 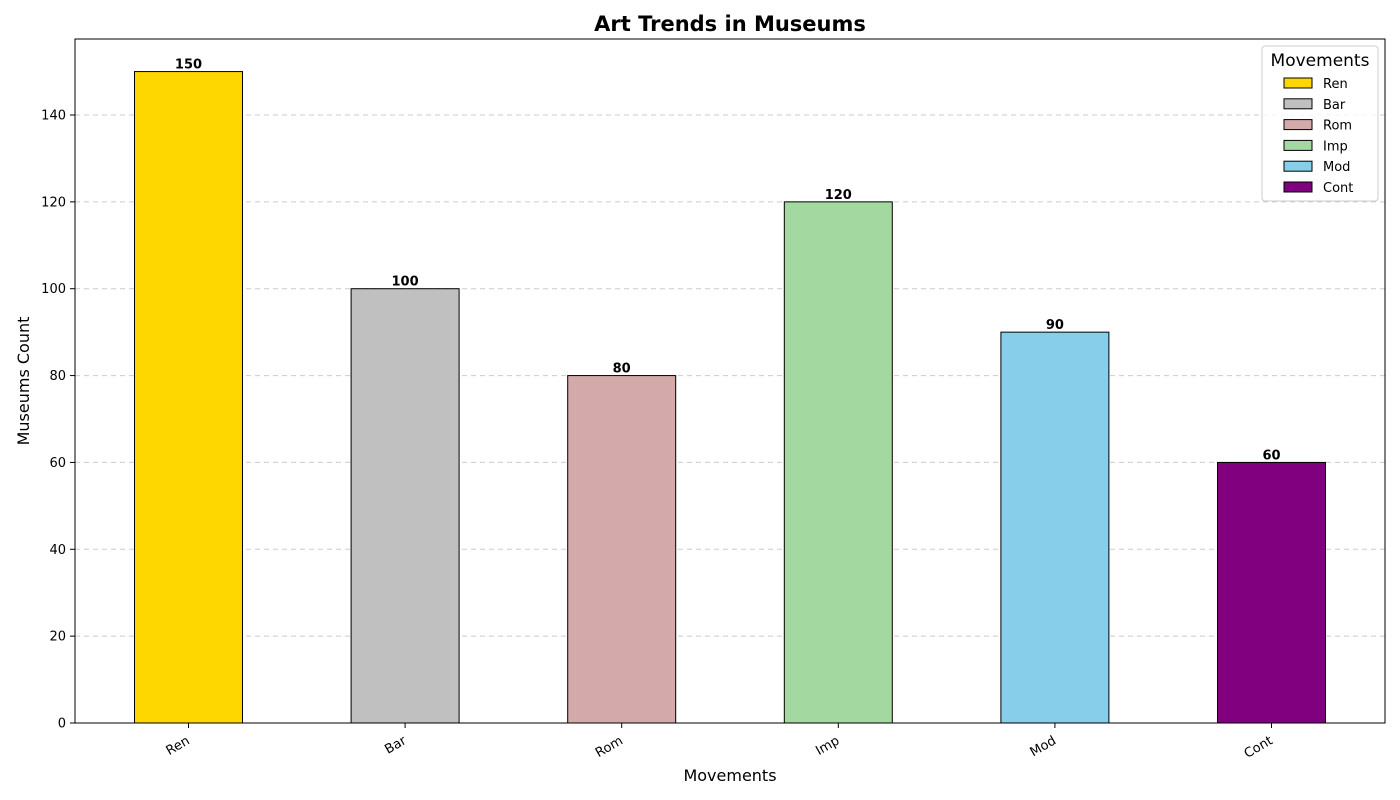 What do you see at coordinates (178, 745) in the screenshot?
I see `x-tick-label-ren: Ren` at bounding box center [178, 745].